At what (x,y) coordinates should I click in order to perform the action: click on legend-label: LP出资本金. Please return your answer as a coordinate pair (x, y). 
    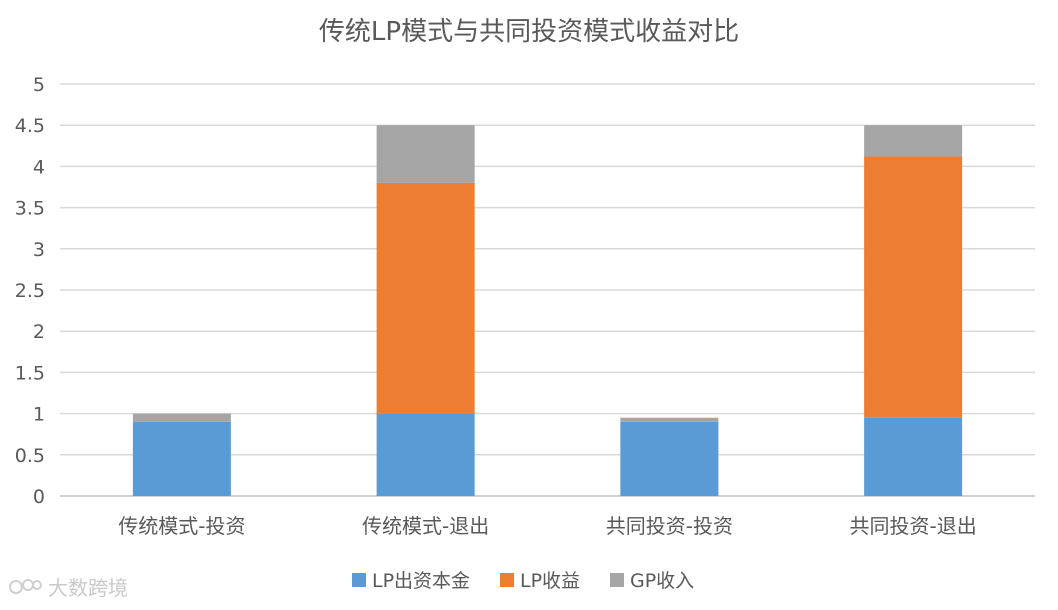
    Looking at the image, I should click on (421, 581).